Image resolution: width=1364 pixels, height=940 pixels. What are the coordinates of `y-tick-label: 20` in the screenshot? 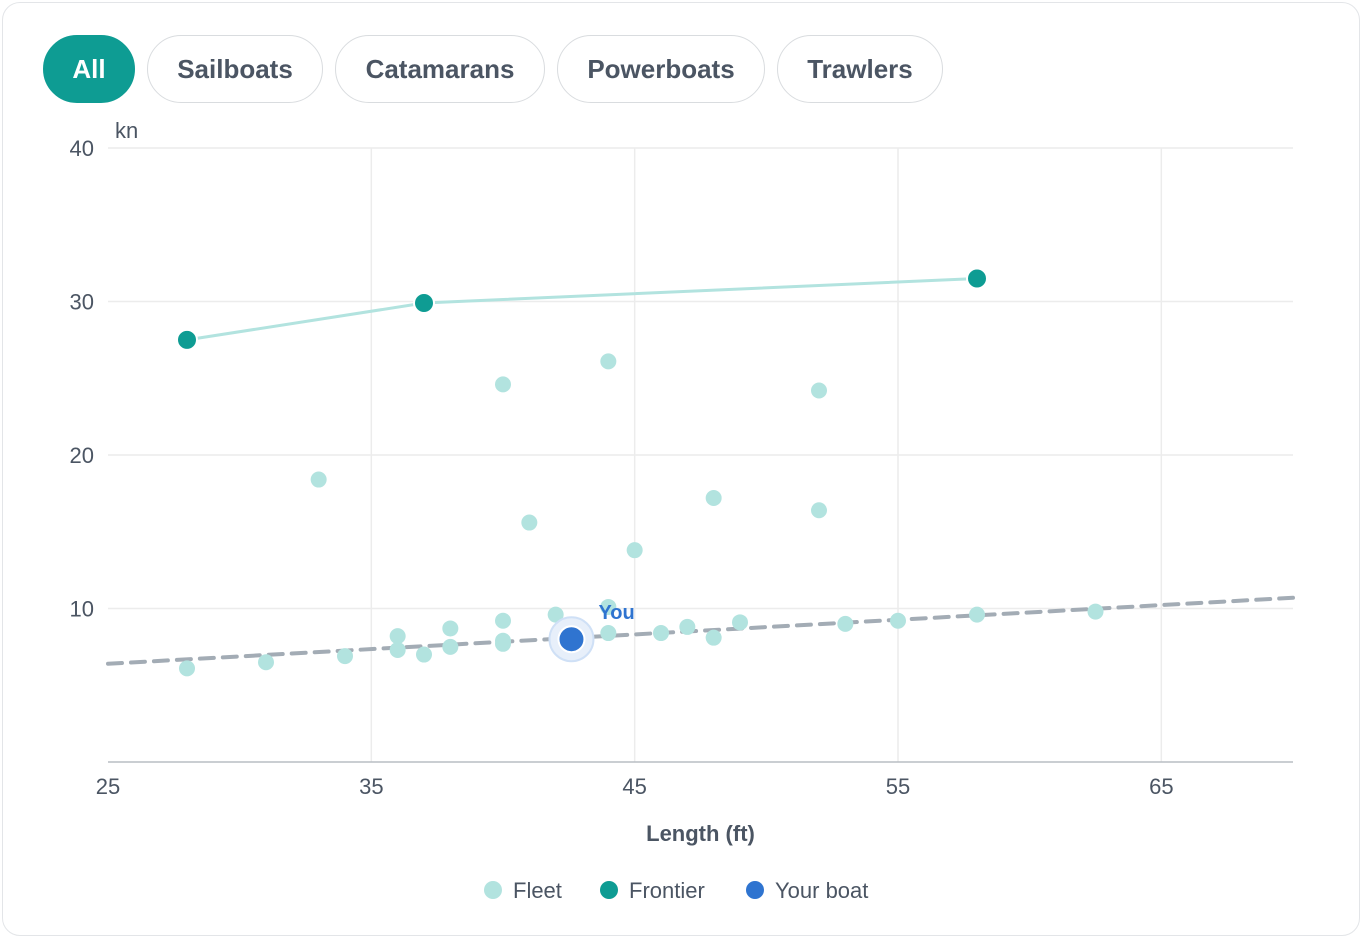 It's located at (82, 455).